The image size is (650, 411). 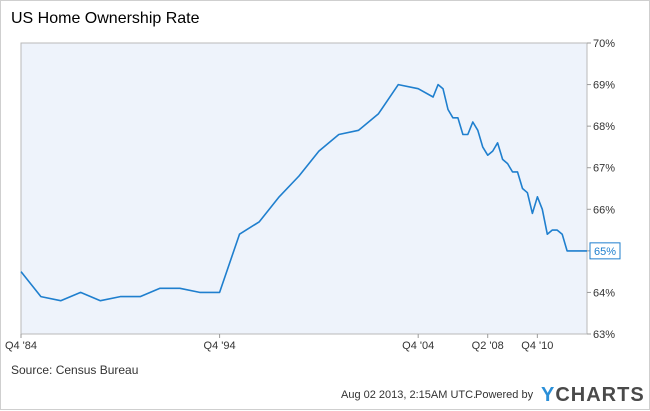 I want to click on chart-title: US Home Ownership Rate, so click(x=105, y=18).